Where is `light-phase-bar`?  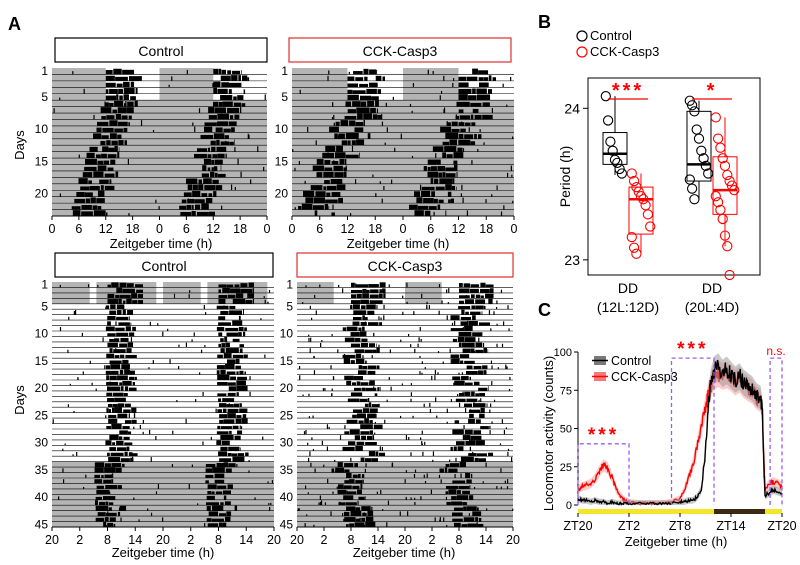 light-phase-bar is located at coordinates (773, 511).